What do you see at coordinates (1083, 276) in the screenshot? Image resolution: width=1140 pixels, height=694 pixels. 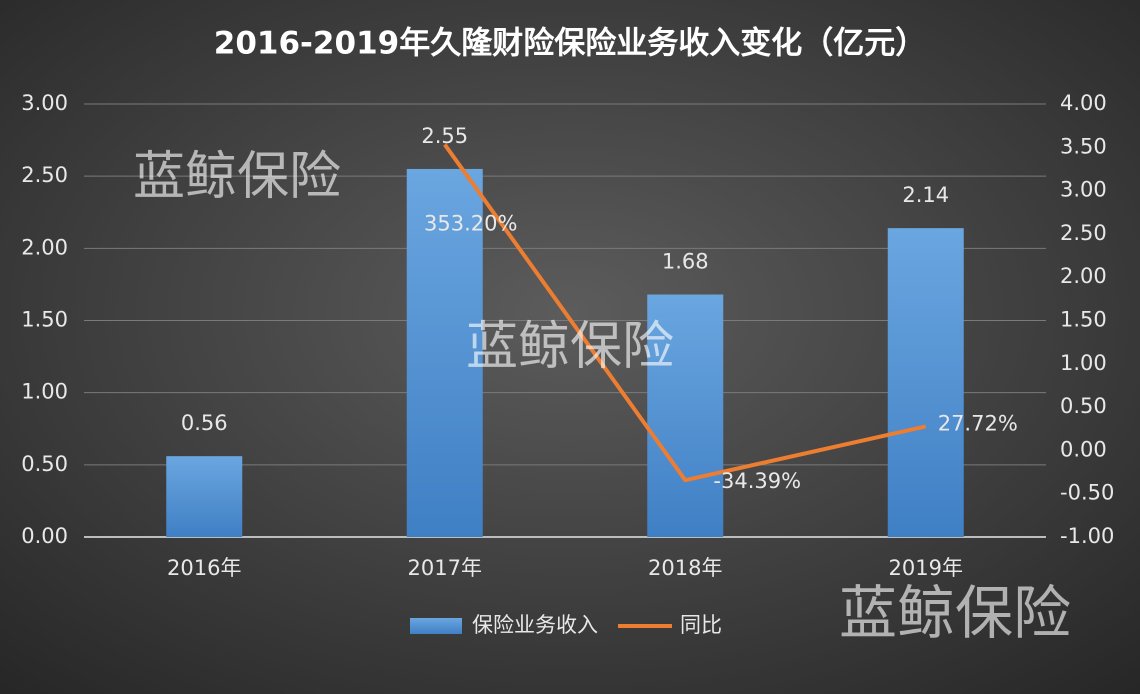 I see `y2-tick-label: 2.00` at bounding box center [1083, 276].